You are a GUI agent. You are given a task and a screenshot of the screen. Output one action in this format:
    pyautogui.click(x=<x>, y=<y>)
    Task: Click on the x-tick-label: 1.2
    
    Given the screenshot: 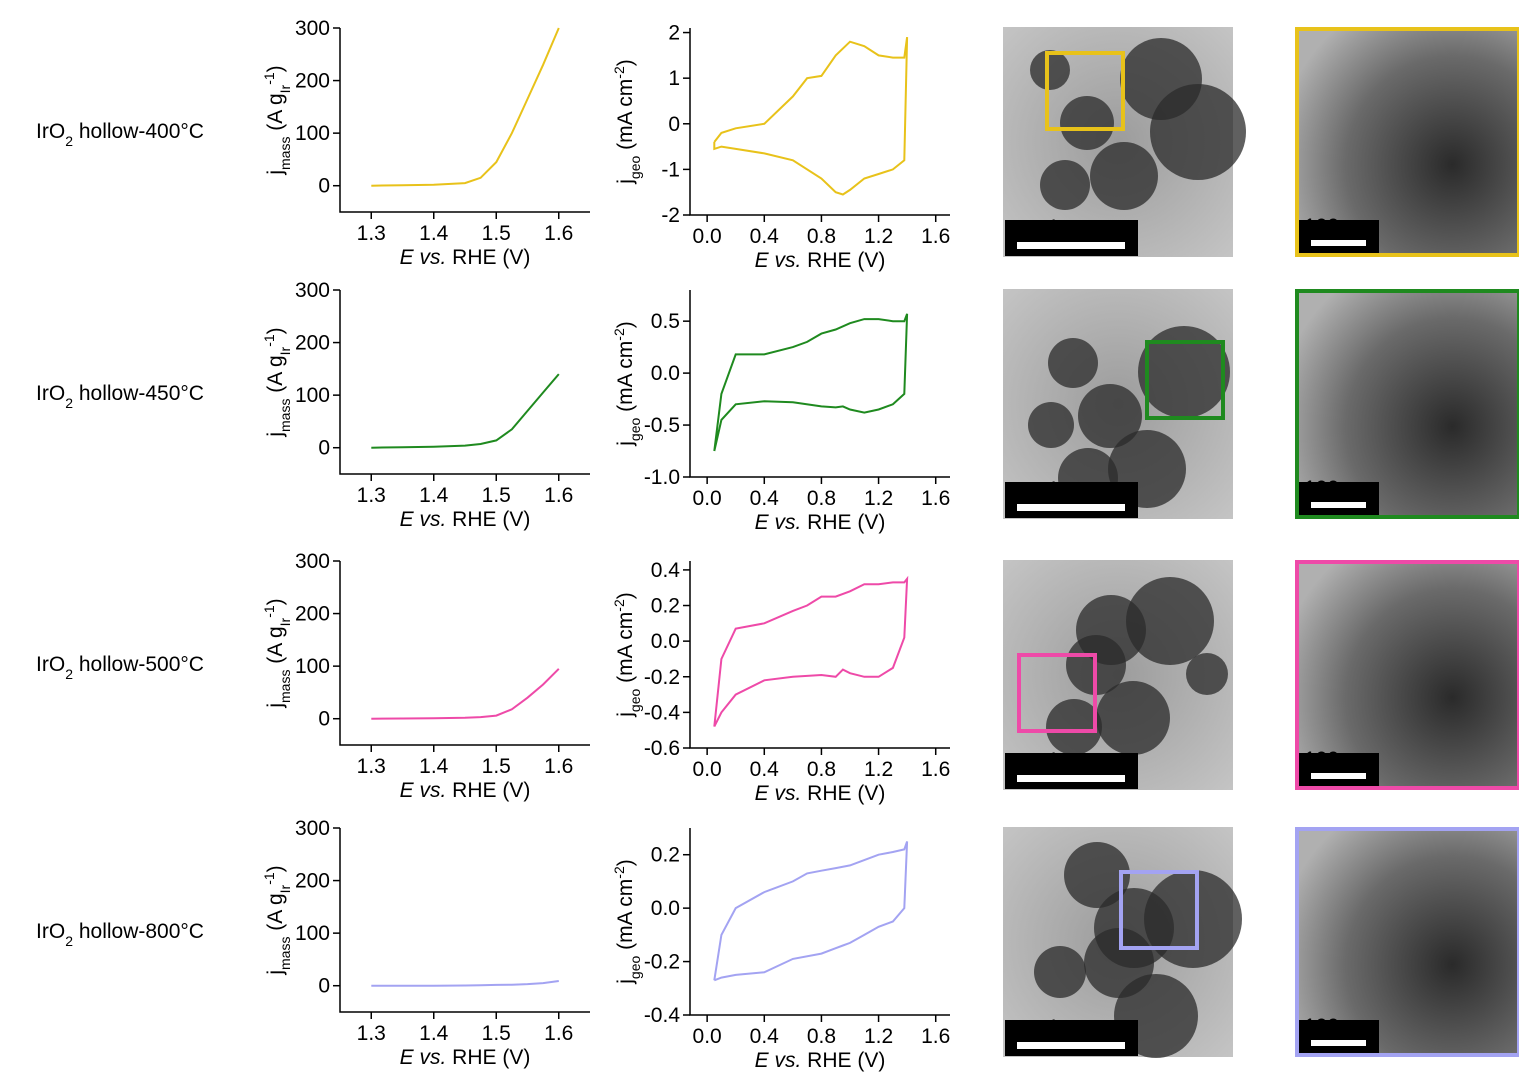 What is the action you would take?
    pyautogui.click(x=878, y=769)
    